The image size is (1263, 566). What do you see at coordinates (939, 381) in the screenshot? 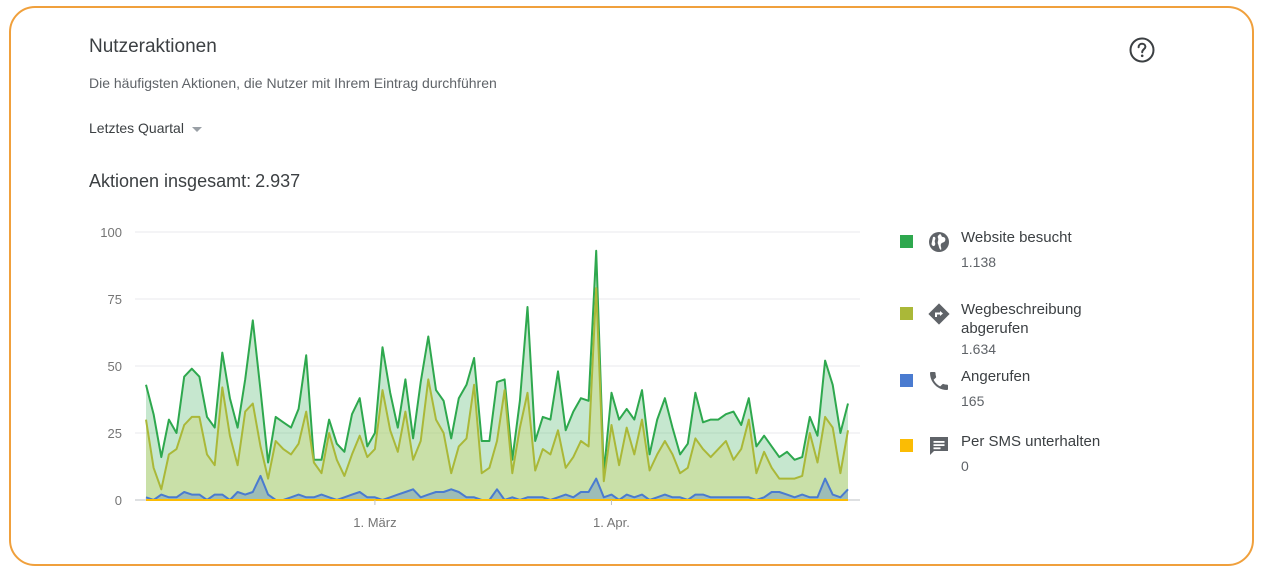
I see `phone-icon` at bounding box center [939, 381].